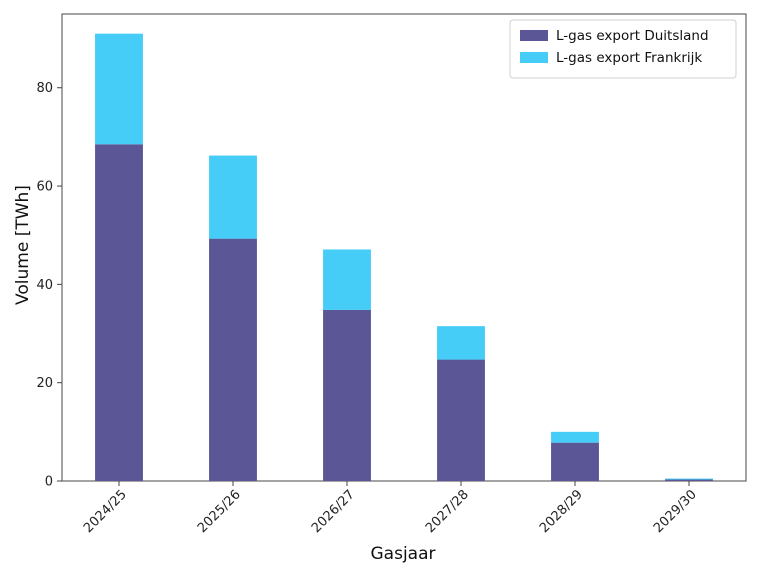 This screenshot has height=567, width=768. I want to click on x-axis-title: Gasjaar, so click(403, 554).